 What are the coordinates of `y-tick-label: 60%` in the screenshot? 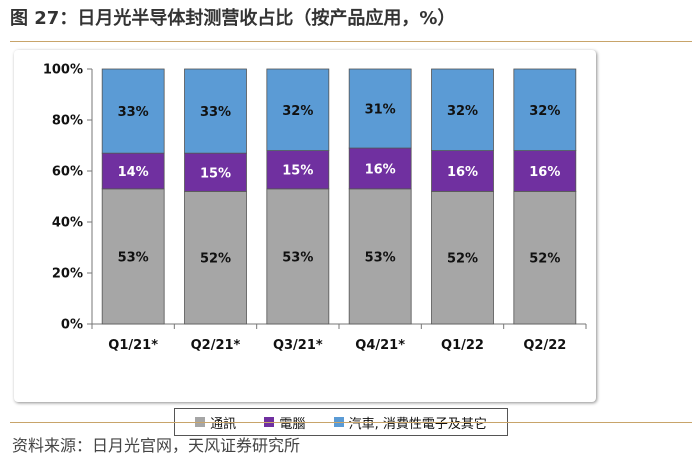 It's located at (67, 172).